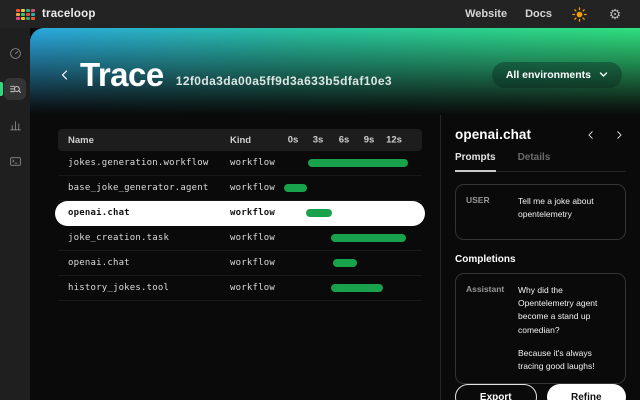 The height and width of the screenshot is (400, 640). What do you see at coordinates (65, 75) in the screenshot?
I see `back-button` at bounding box center [65, 75].